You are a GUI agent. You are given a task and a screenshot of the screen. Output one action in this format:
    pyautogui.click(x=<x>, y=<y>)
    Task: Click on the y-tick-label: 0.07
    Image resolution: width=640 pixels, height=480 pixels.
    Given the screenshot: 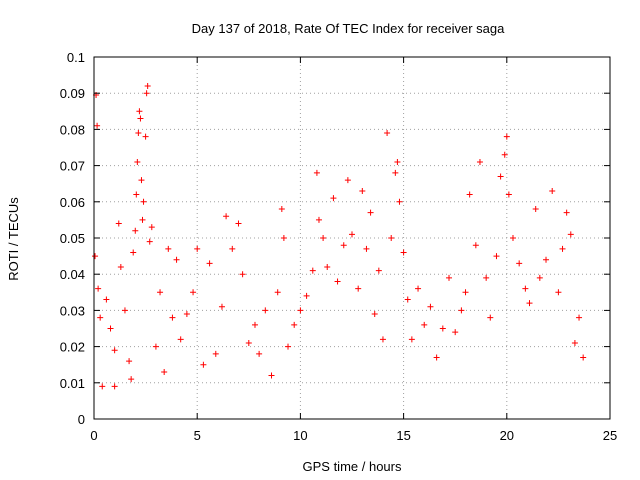 What is the action you would take?
    pyautogui.click(x=72, y=166)
    